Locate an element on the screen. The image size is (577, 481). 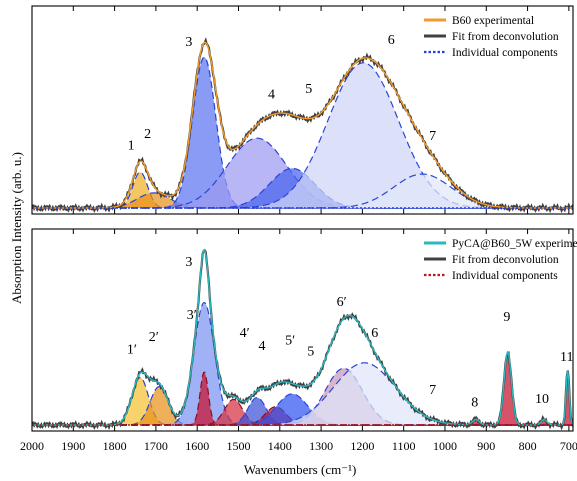
x-tick-label-1300: 1300 is located at coordinates (321, 446).